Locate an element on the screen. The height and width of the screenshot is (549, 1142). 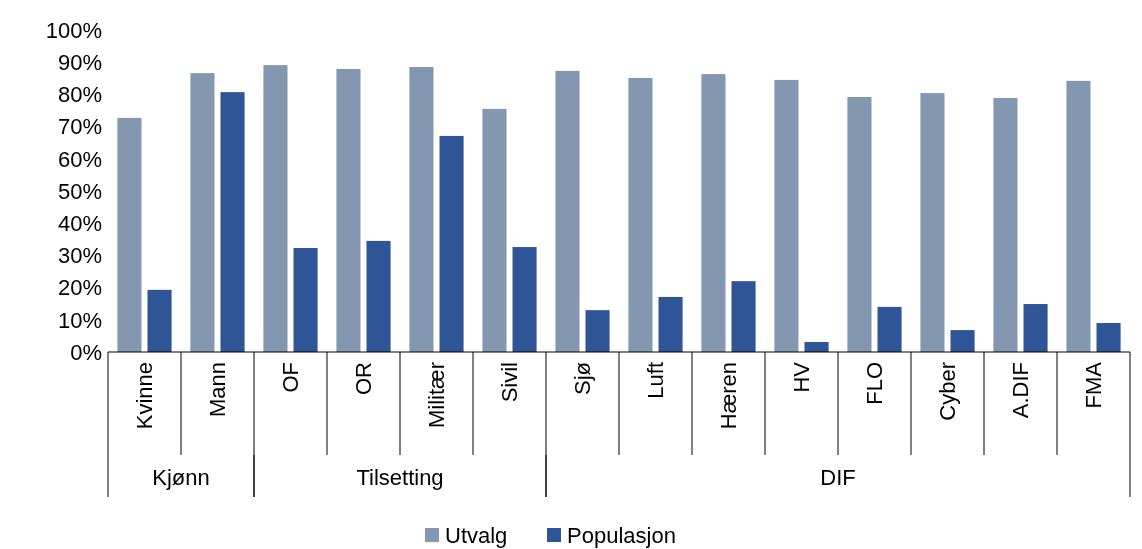
x-tick-label: Kvinne is located at coordinates (145, 396).